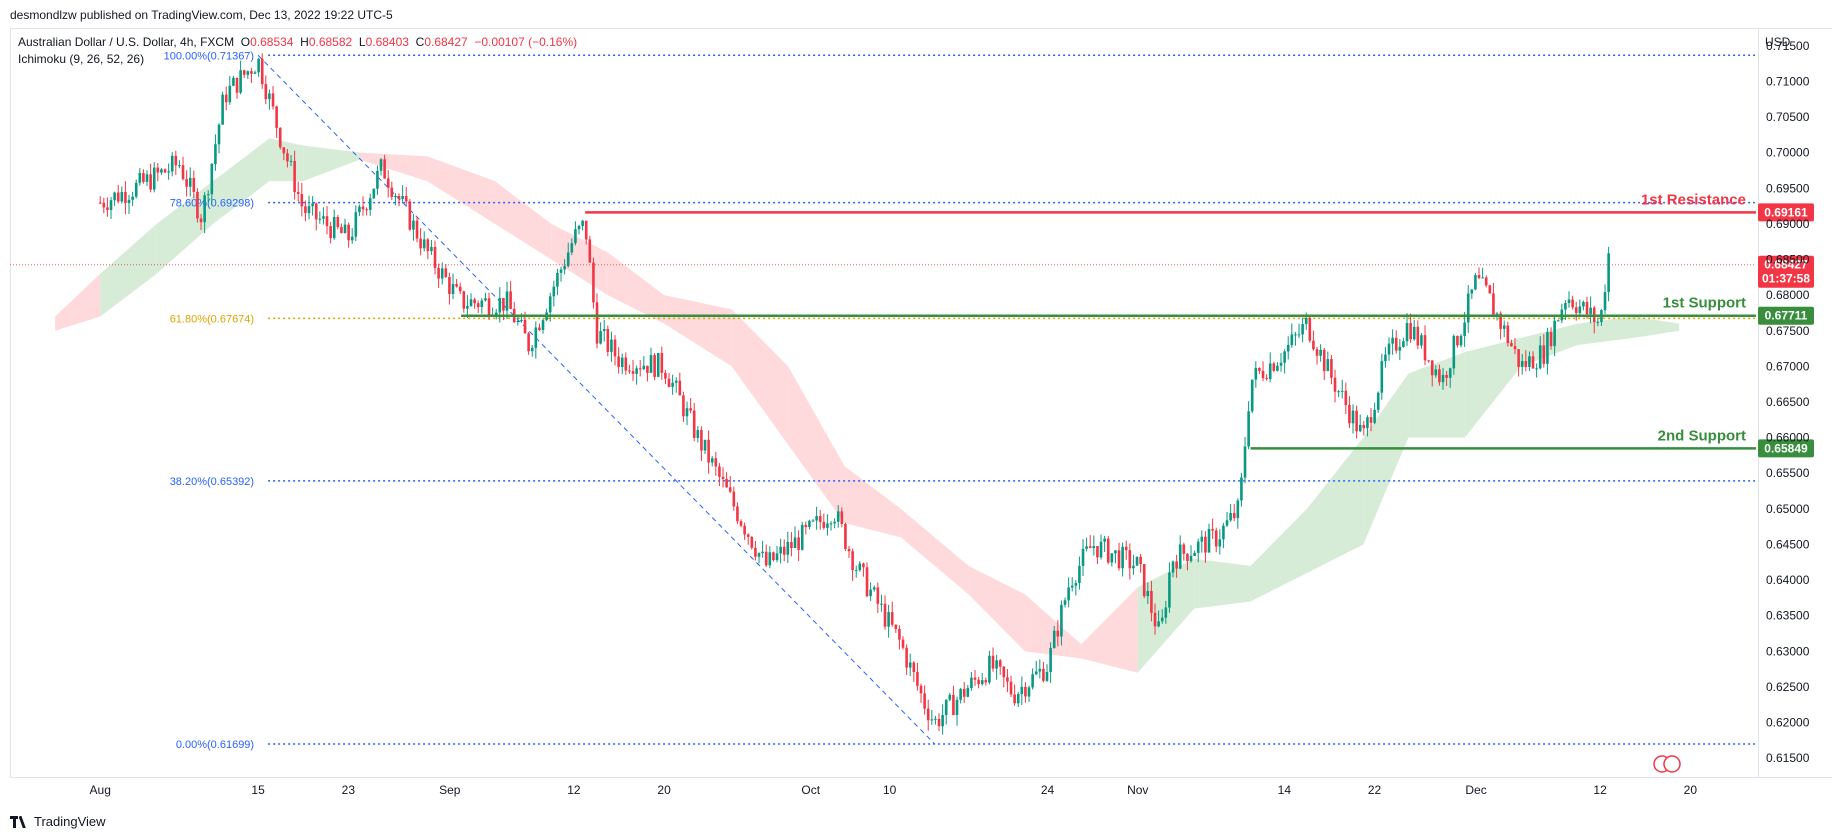 The height and width of the screenshot is (840, 1832). Describe the element at coordinates (19, 821) in the screenshot. I see `tradingview-logo-icon` at that location.